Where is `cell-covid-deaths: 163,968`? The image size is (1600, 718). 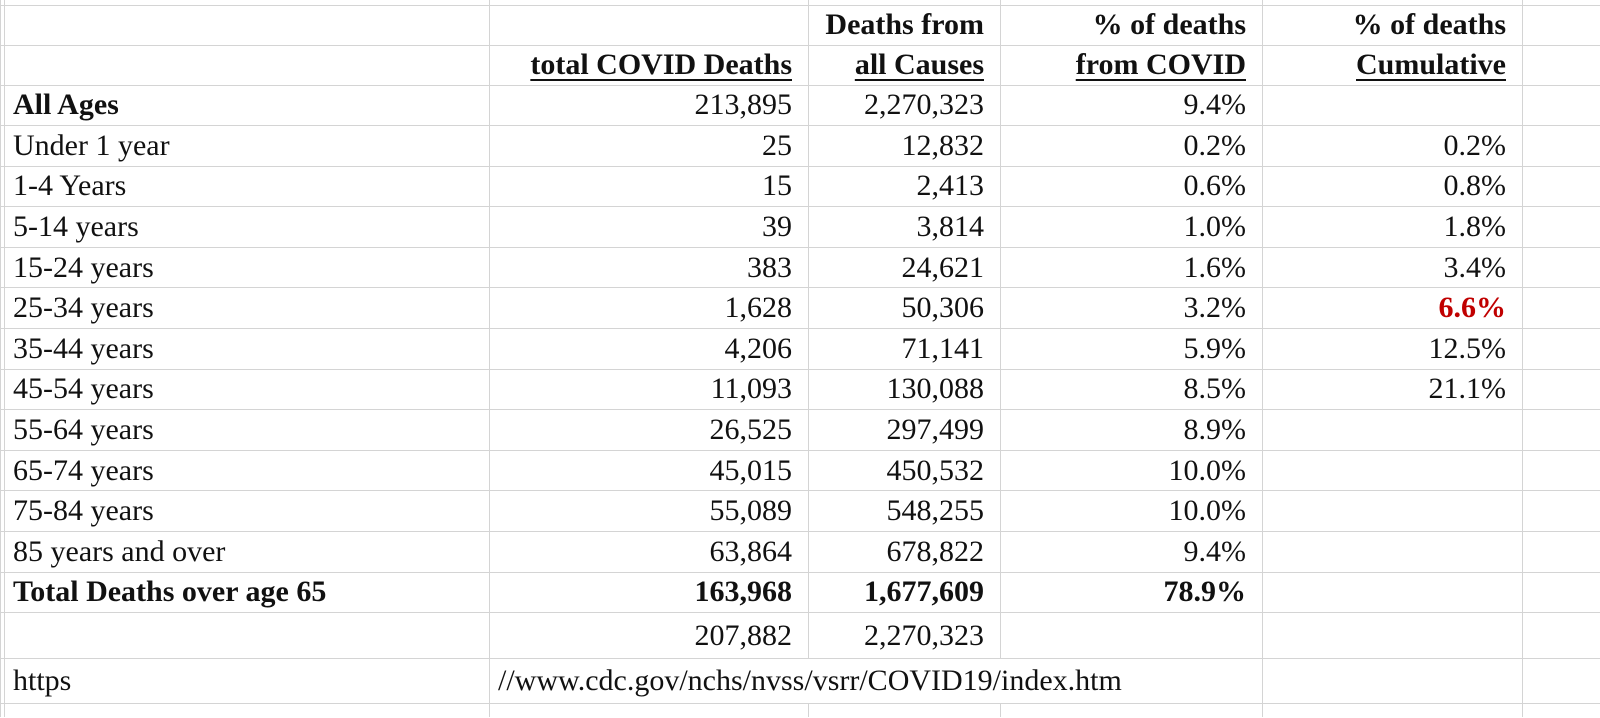 cell-covid-deaths: 163,968 is located at coordinates (649, 592).